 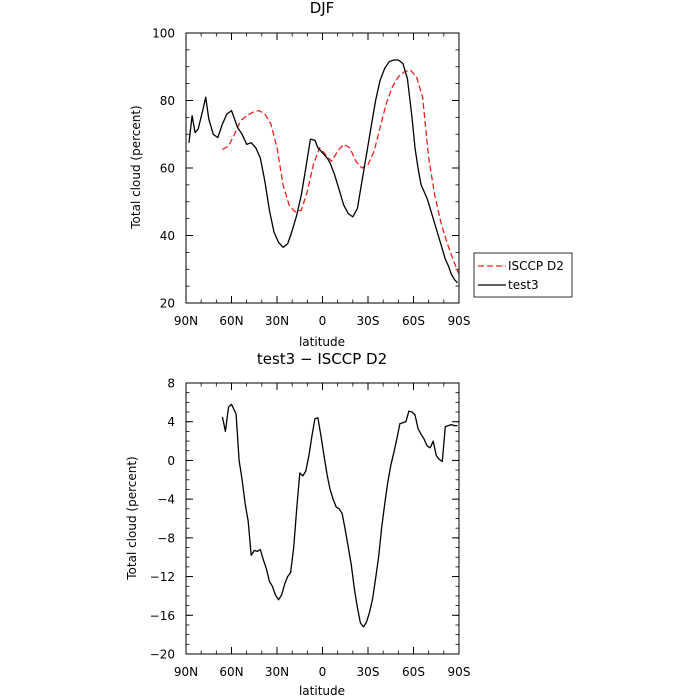 I want to click on bottom-ylabel: Total cloud (percent), so click(x=132, y=518).